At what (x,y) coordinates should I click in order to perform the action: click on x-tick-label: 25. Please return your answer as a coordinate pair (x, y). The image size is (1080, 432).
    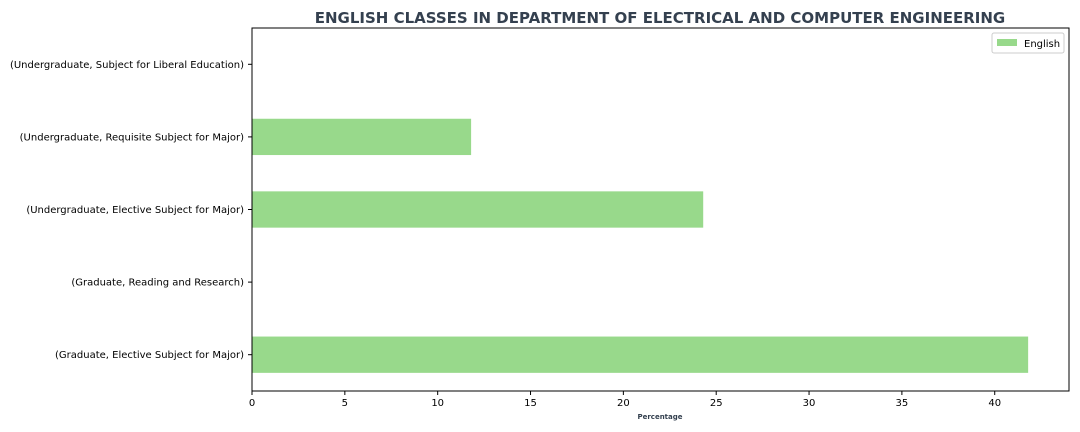
    Looking at the image, I should click on (716, 403).